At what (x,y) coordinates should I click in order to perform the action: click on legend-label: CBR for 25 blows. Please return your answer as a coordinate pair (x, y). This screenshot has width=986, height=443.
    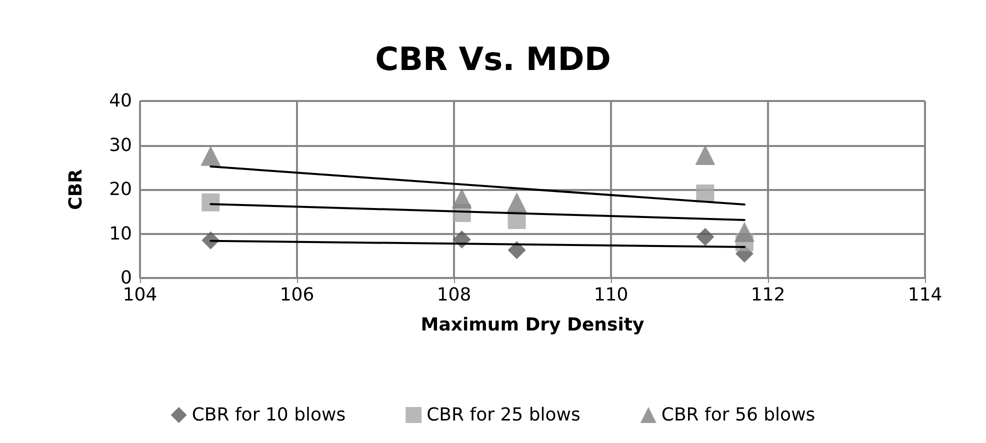
    Looking at the image, I should click on (503, 415).